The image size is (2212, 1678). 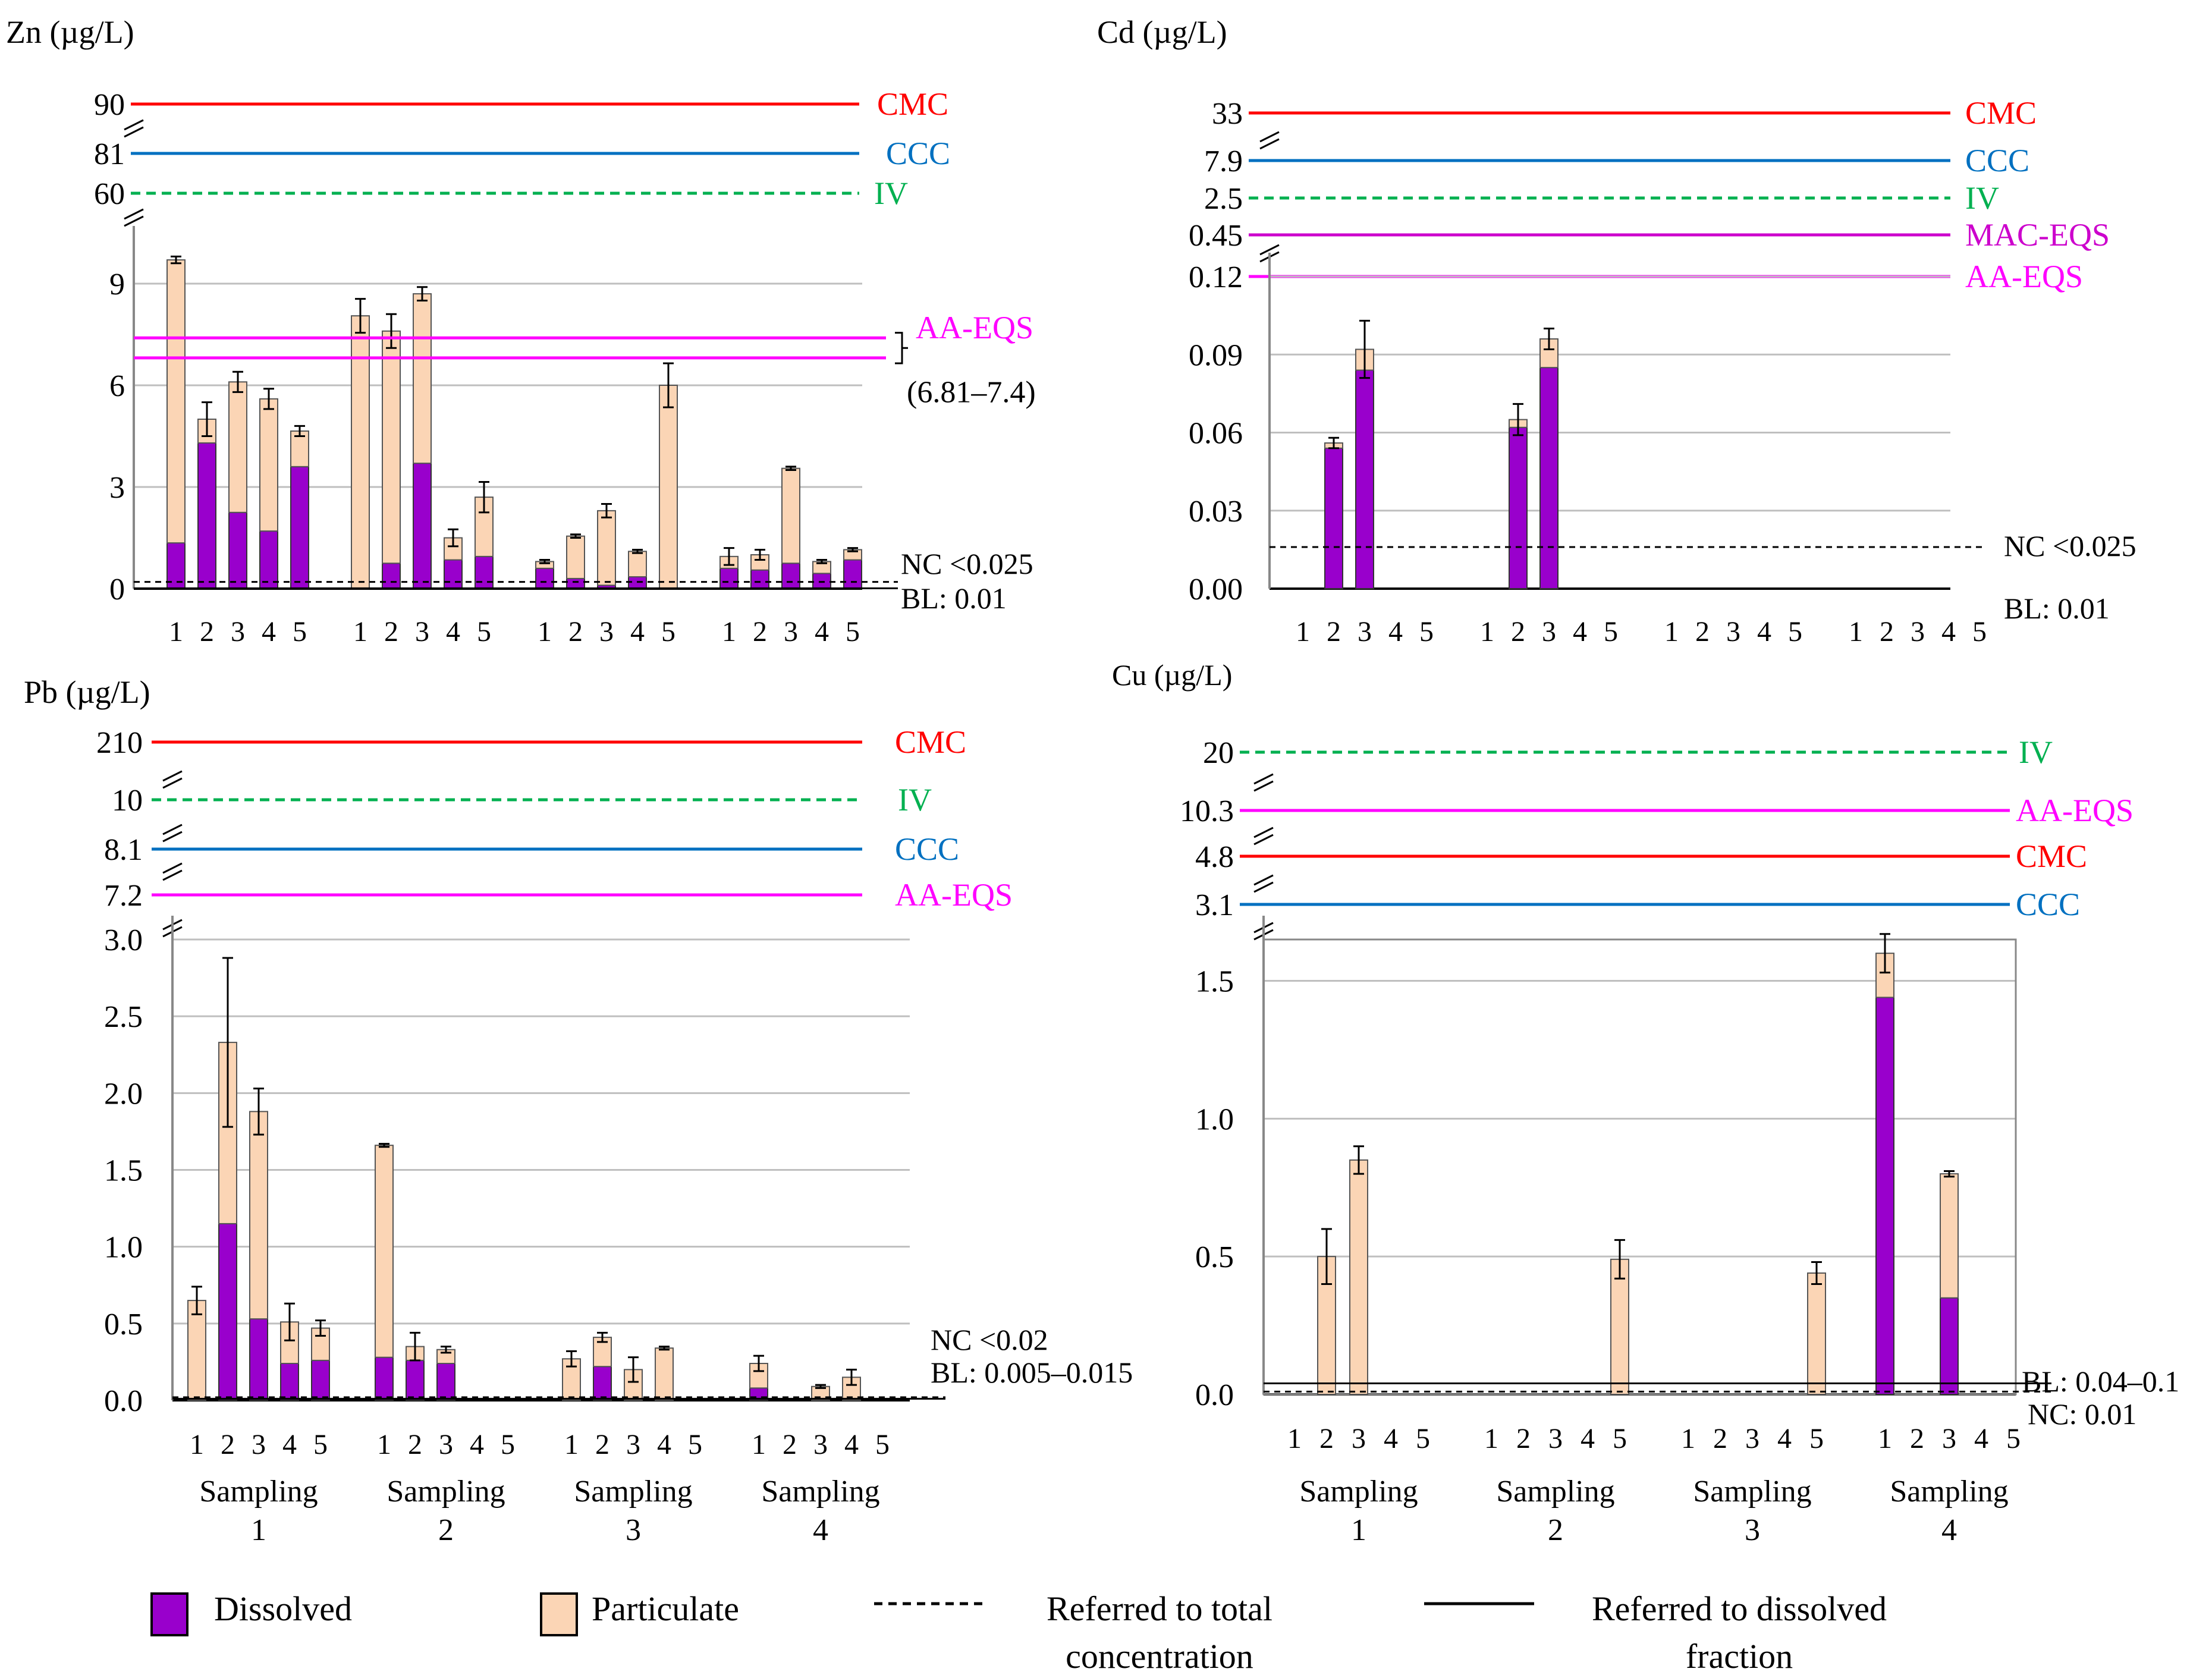 What do you see at coordinates (559, 1614) in the screenshot?
I see `legend-particulate-swatch` at bounding box center [559, 1614].